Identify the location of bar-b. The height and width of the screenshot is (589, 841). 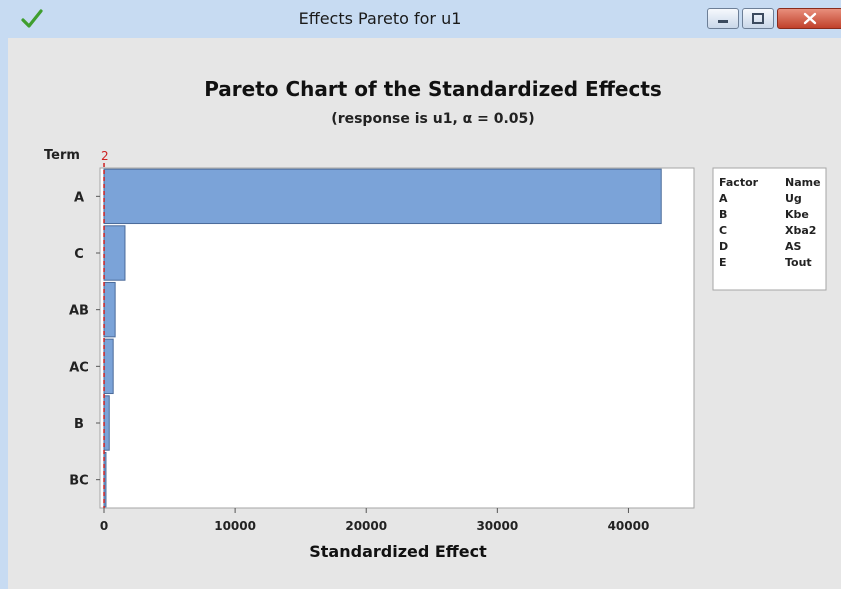
(106, 423).